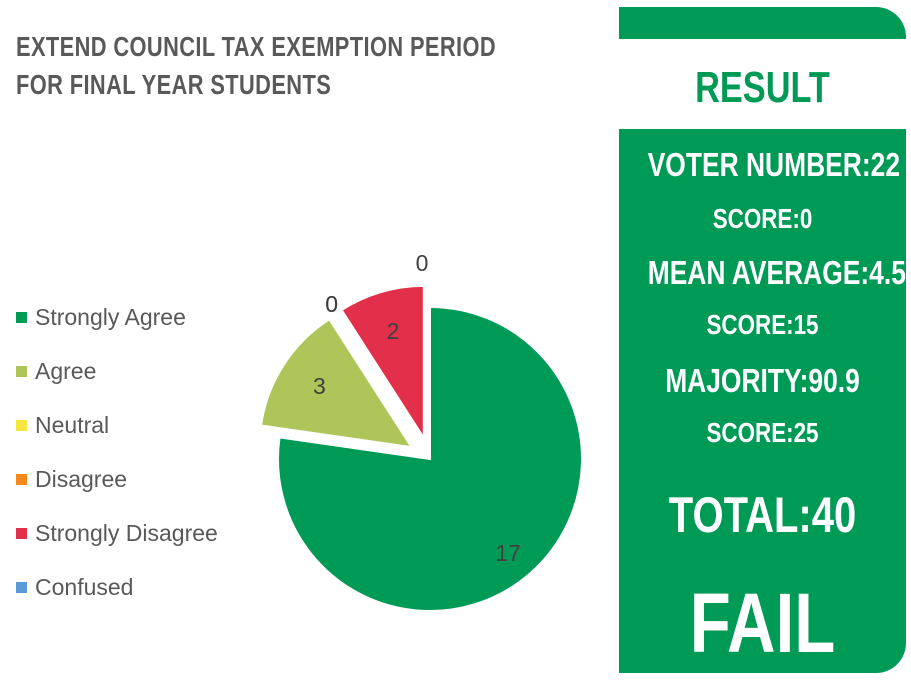 The image size is (911, 681). What do you see at coordinates (72, 424) in the screenshot?
I see `legend-label: Neutral` at bounding box center [72, 424].